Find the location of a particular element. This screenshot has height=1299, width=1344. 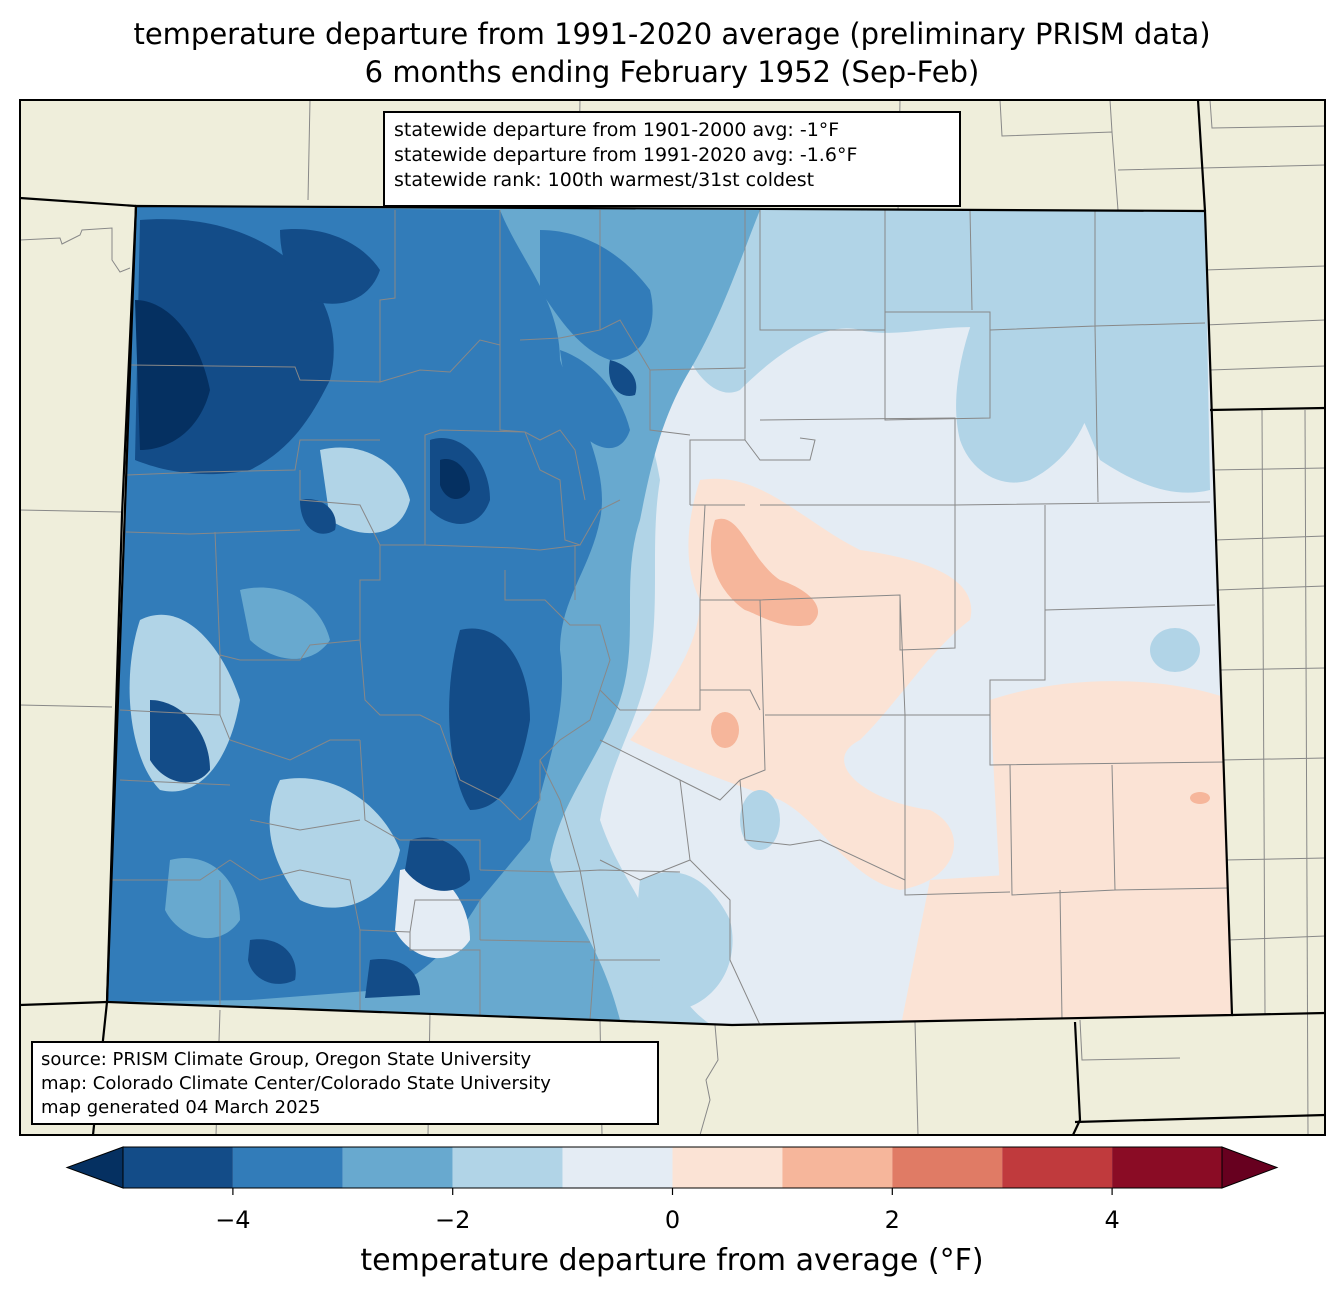

colorbar-extend-high is located at coordinates (1250, 1167).